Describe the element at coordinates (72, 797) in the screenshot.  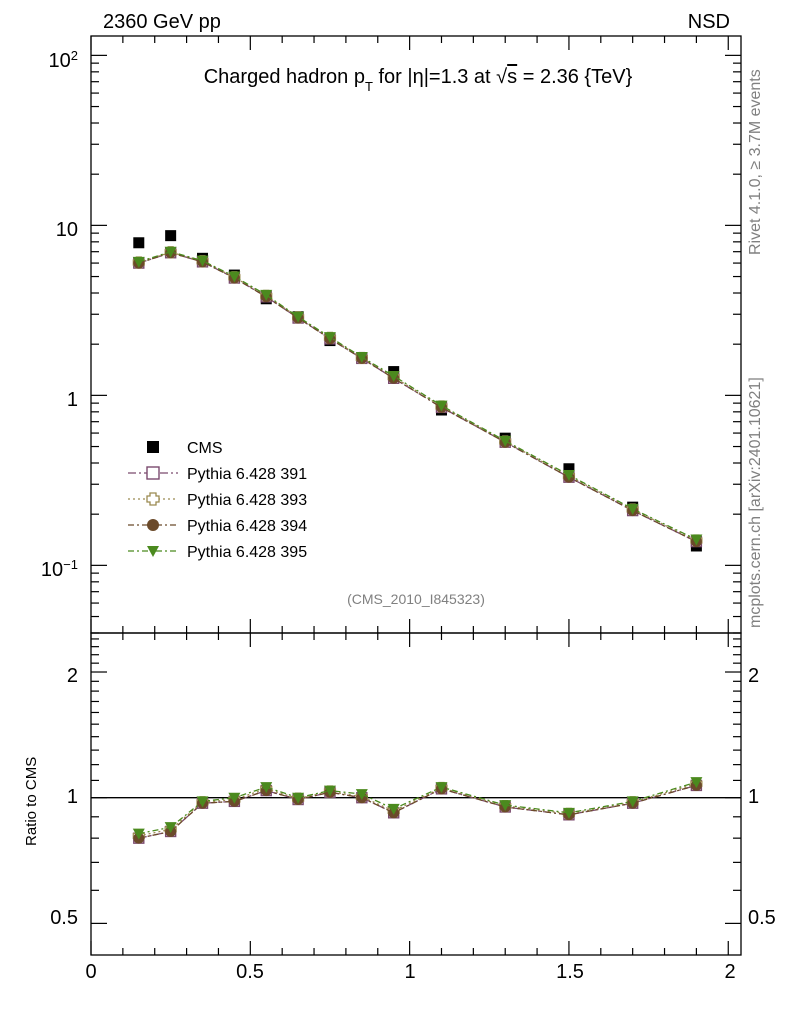
I see `ratio-y-tick-label-1-left: 1` at that location.